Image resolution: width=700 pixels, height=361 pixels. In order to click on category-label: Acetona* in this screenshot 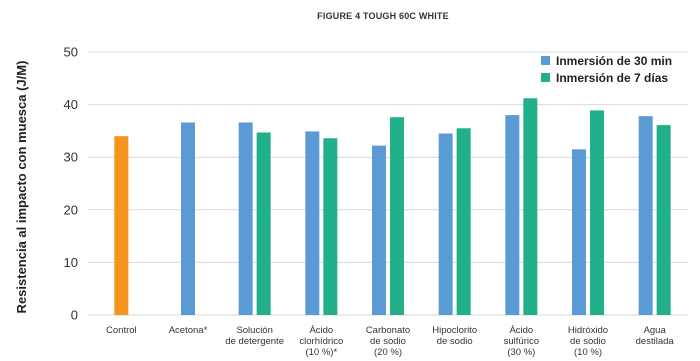, I will do `click(188, 330)`.